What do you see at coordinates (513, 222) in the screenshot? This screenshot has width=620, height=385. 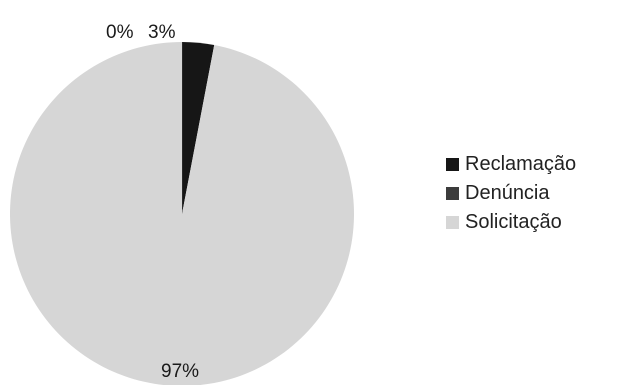 I see `legend-label-solicitacao: Solicitação` at bounding box center [513, 222].